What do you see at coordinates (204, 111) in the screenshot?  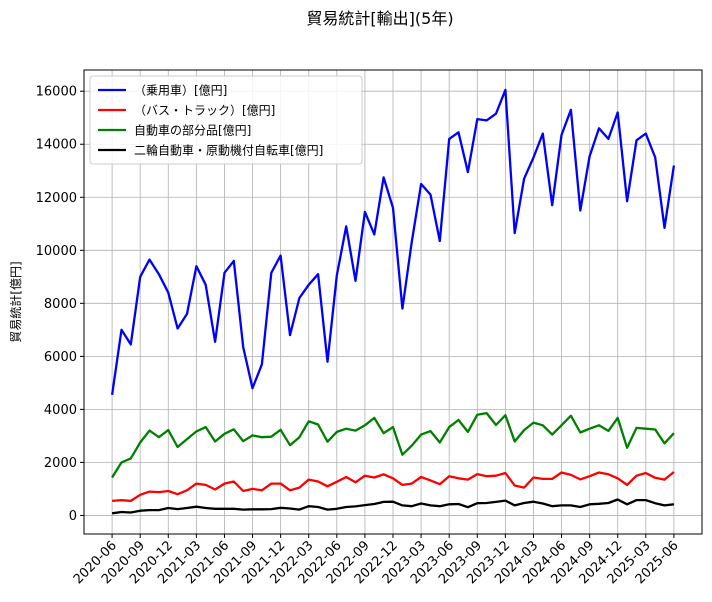 I see `legend-label: （バス・トラック）[億円]` at bounding box center [204, 111].